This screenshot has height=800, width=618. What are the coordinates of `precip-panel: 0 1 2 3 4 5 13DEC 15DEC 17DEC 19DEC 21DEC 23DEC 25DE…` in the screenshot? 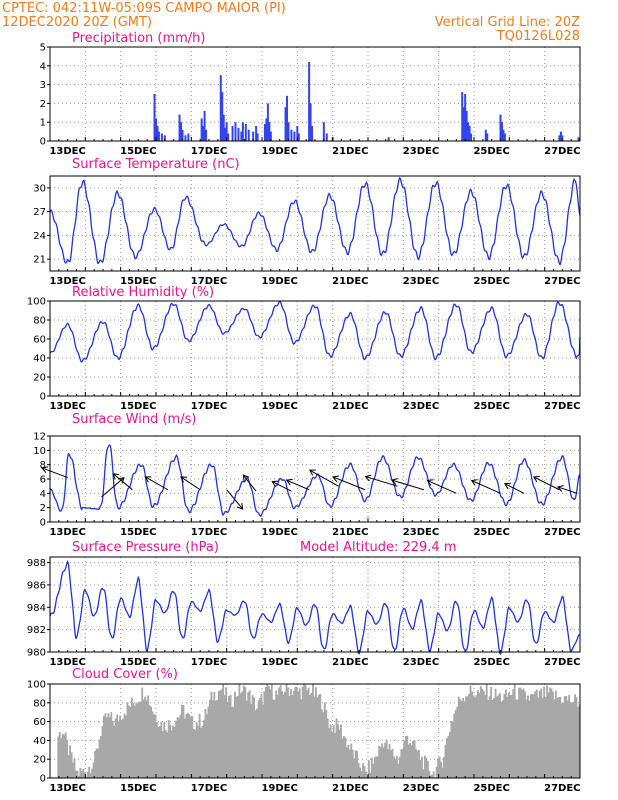 It's located at (310, 94).